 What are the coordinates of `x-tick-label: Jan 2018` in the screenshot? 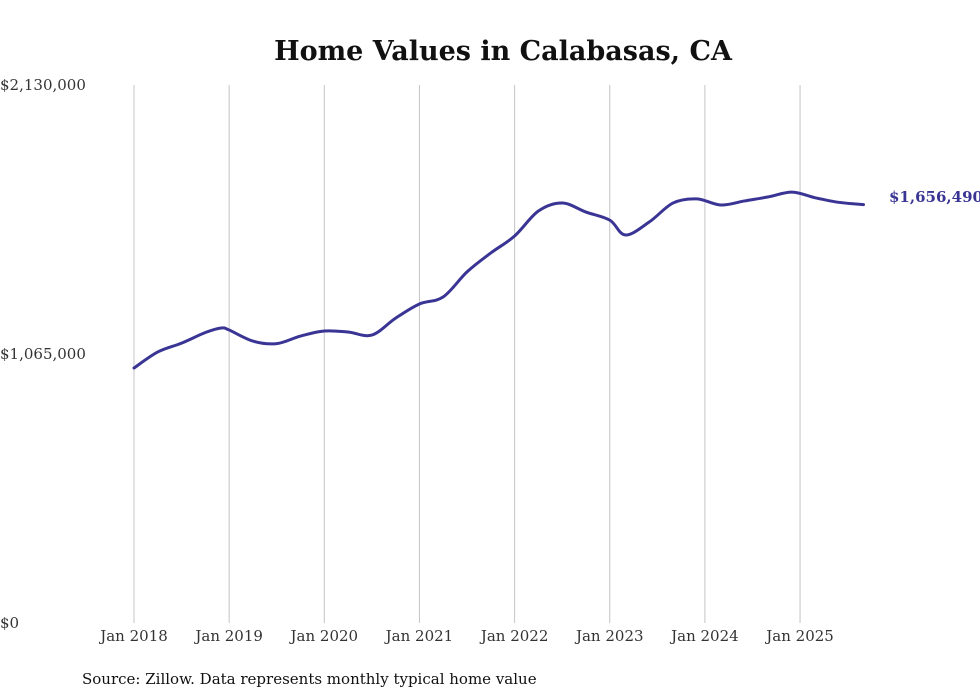 It's located at (133, 636).